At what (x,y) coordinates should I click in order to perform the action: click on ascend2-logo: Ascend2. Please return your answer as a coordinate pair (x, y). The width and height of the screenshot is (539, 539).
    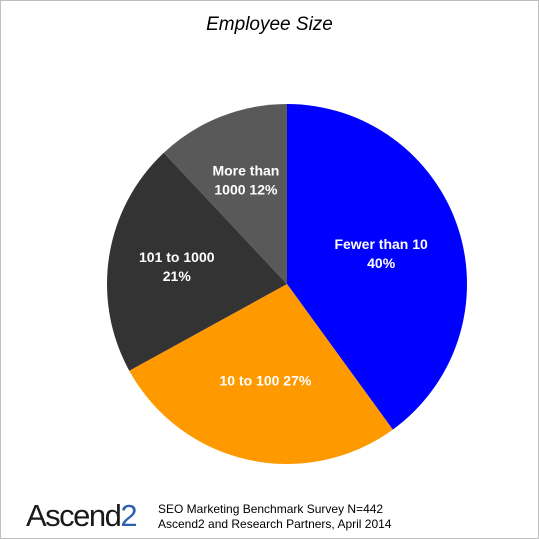
    Looking at the image, I should click on (82, 516).